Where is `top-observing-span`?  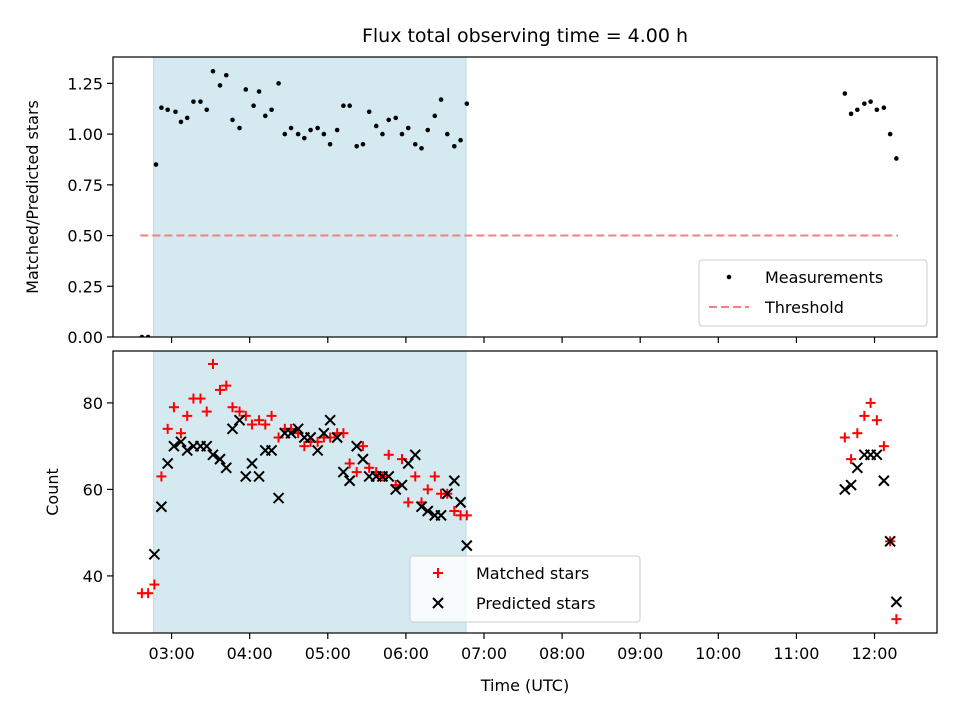 top-observing-span is located at coordinates (310, 197).